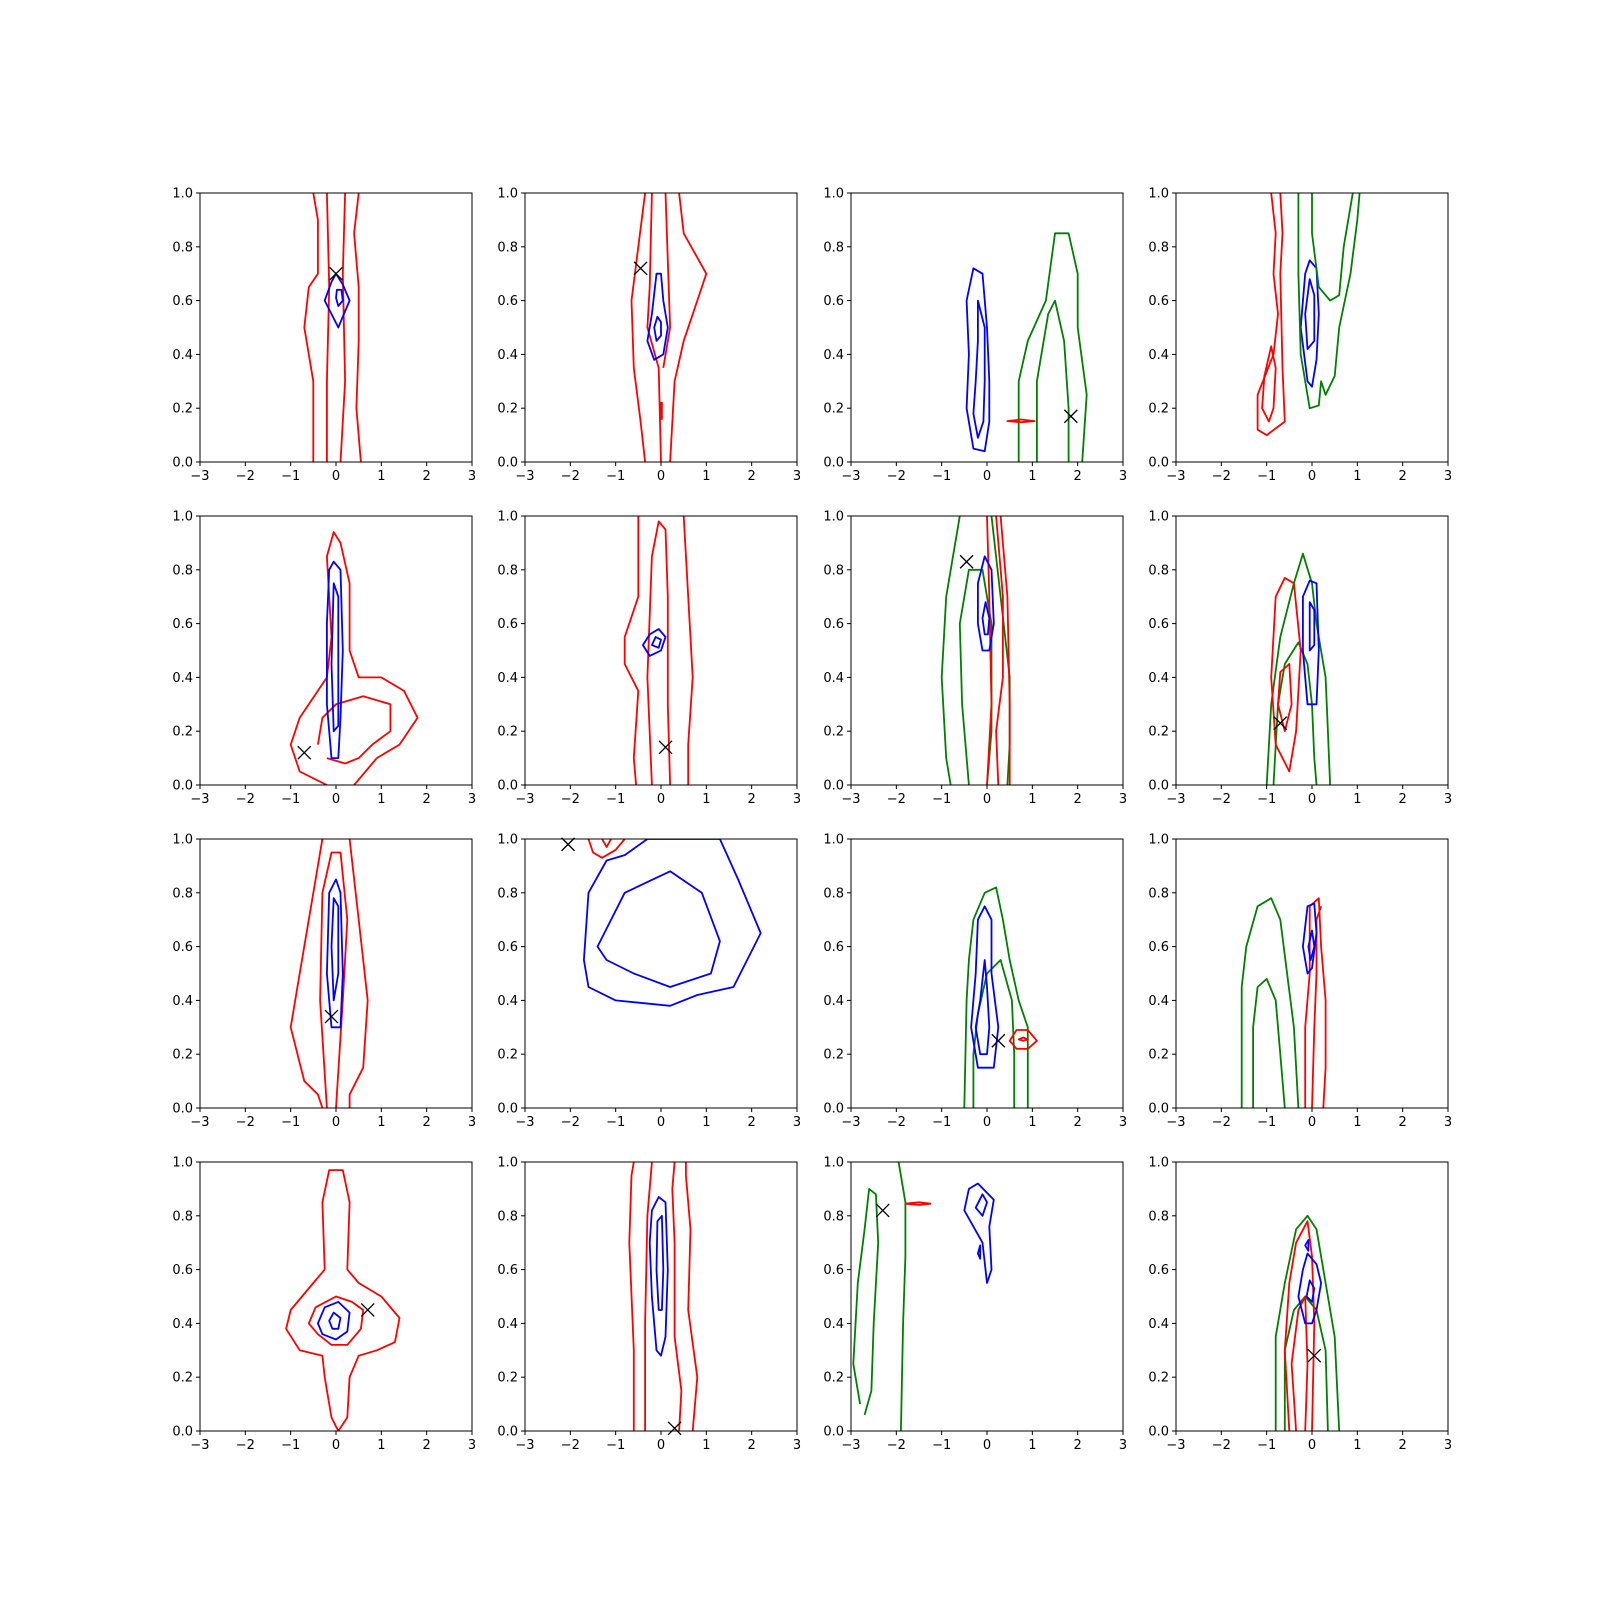  I want to click on panel-1: −3 −2 −1 0 1 2 3 0.0 0.2 0.4 0.6 0.8 1.0, so click(324, 336).